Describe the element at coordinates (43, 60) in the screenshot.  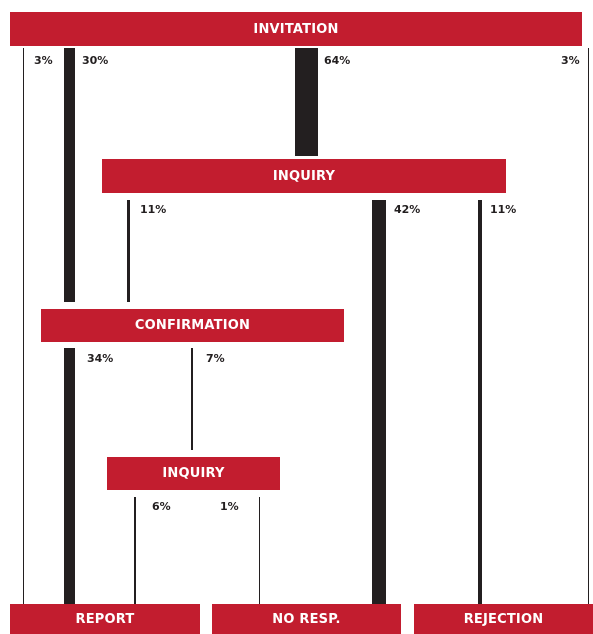
I see `pct-invitation-report: 3%` at that location.